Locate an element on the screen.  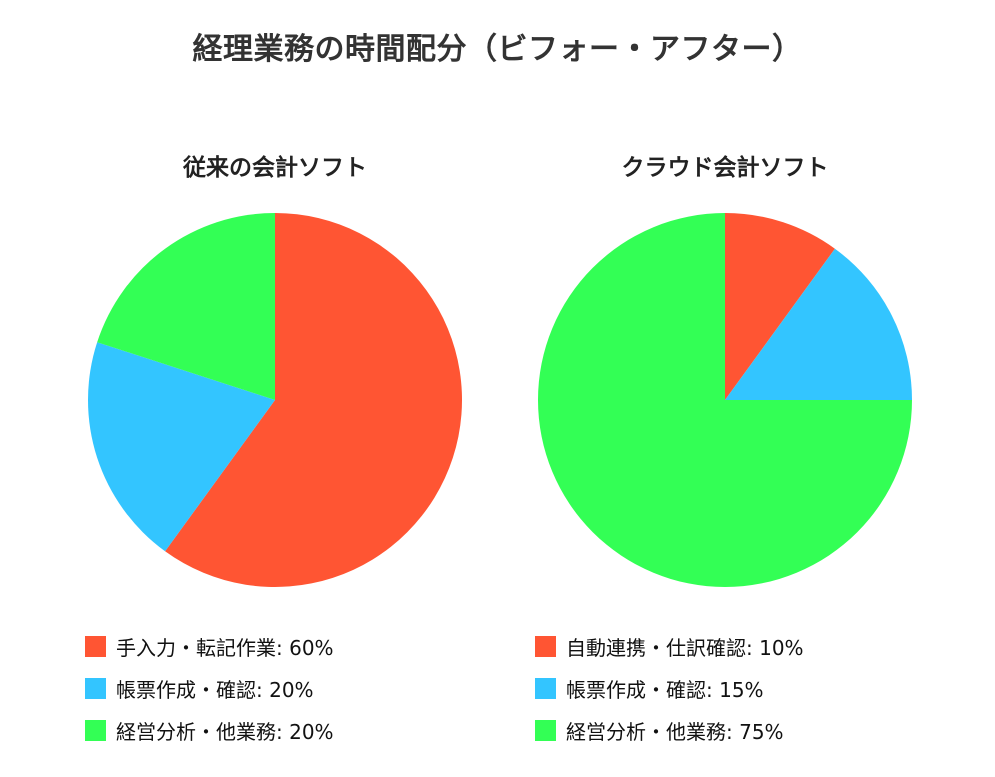
legend-item: 経営分析・他業務: 20% is located at coordinates (290, 730).